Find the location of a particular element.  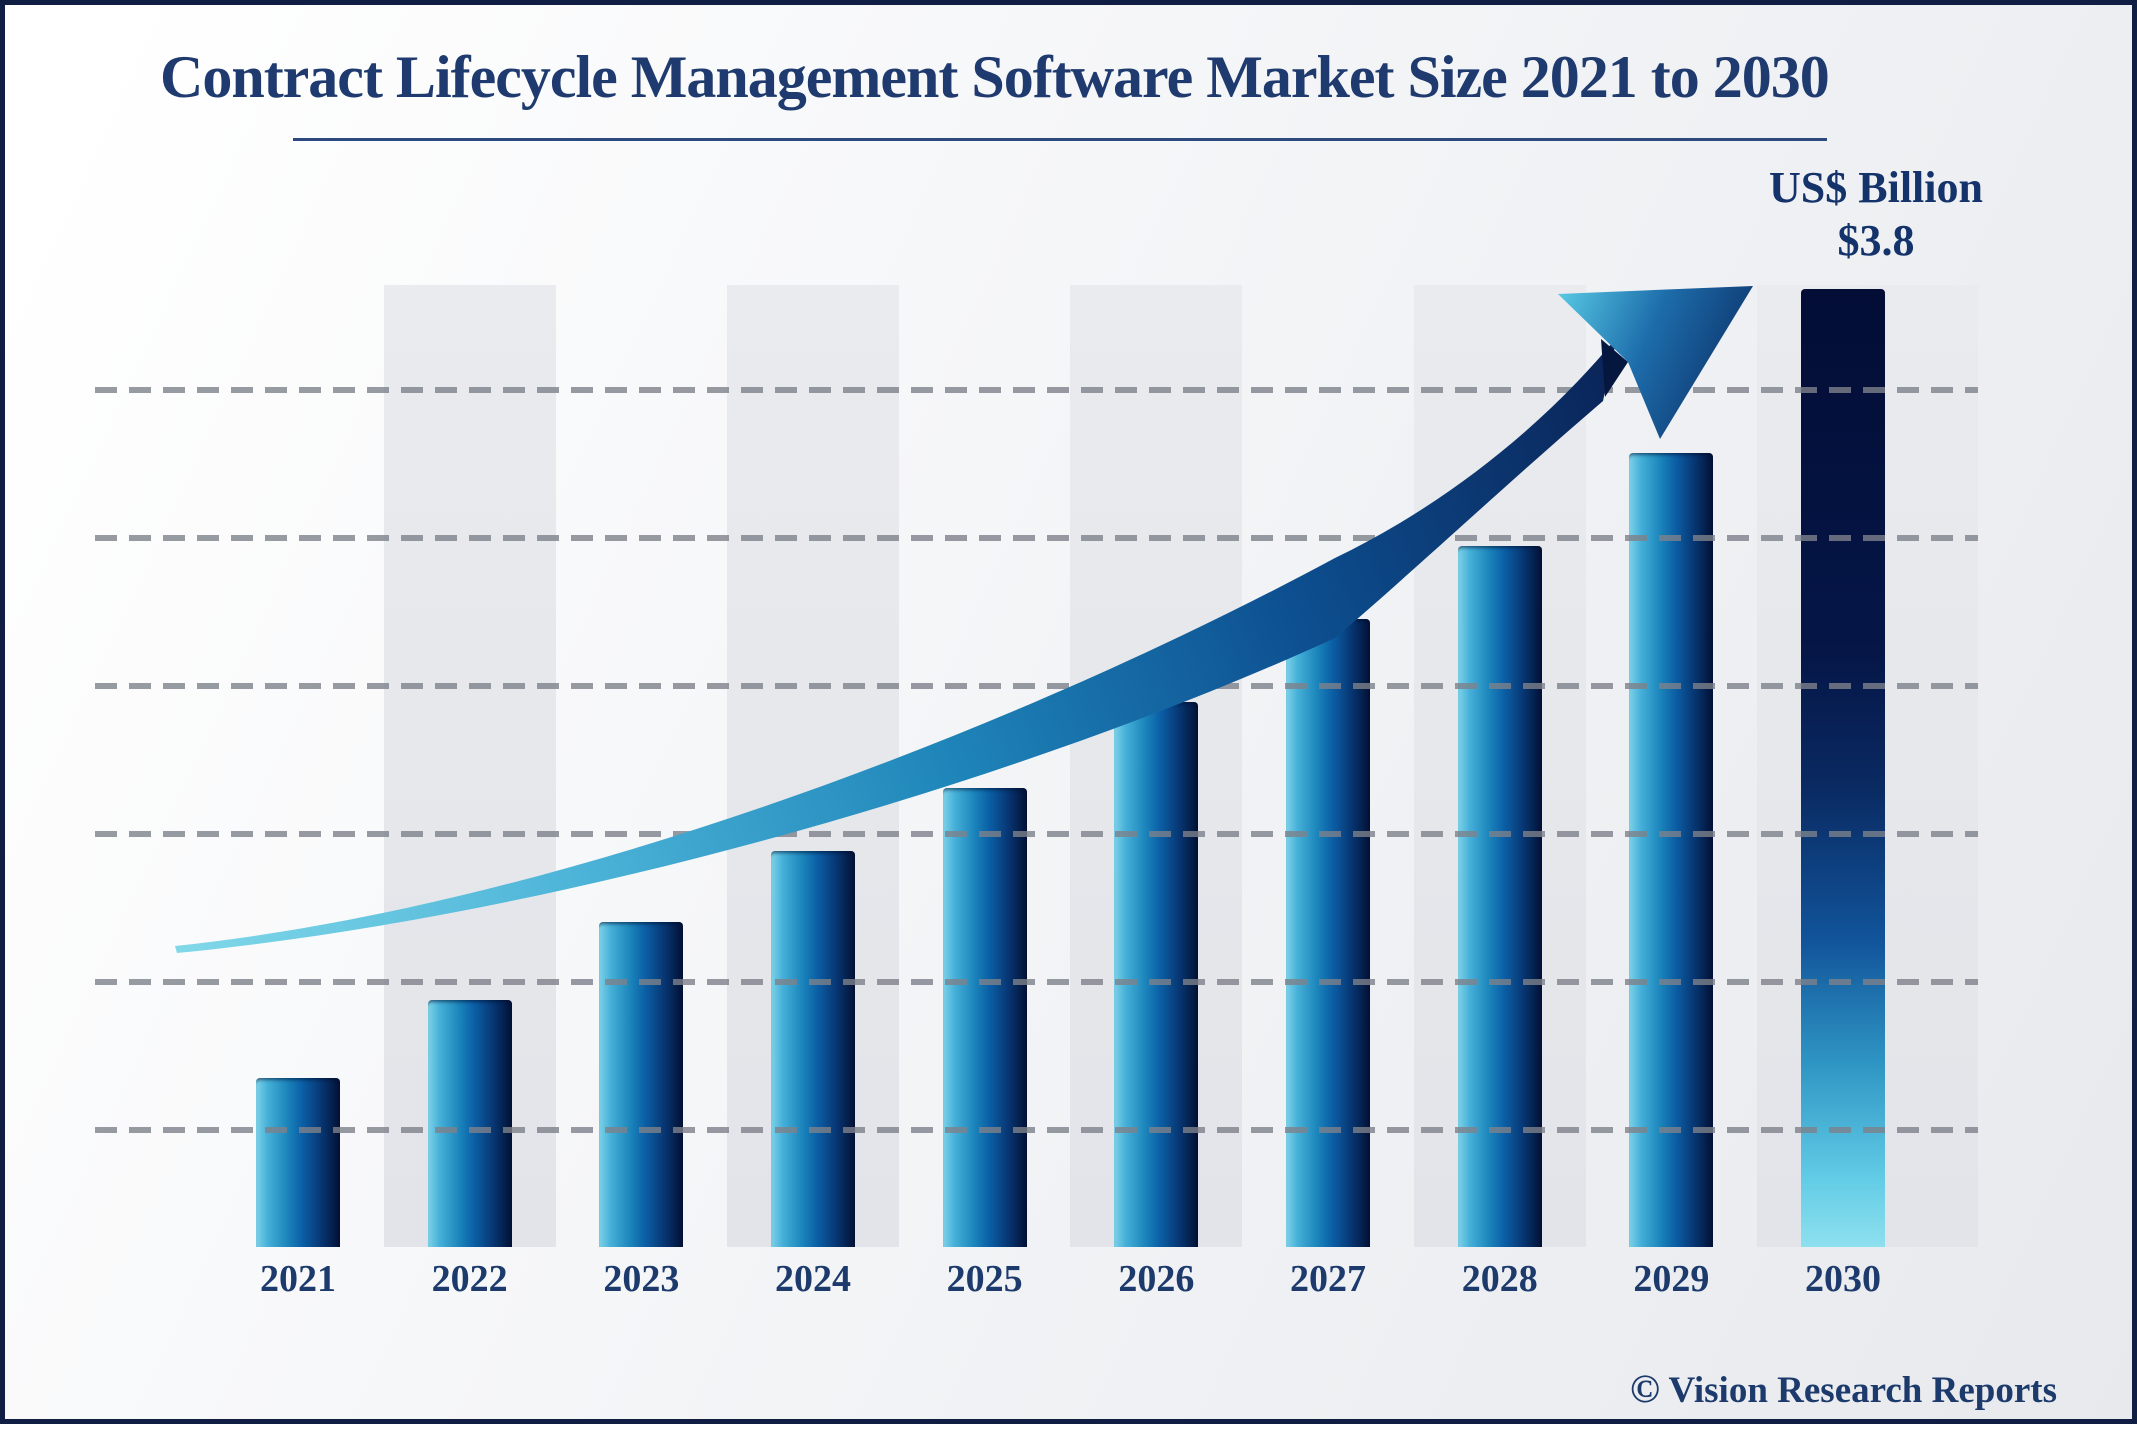

bar-2023 is located at coordinates (641, 1084).